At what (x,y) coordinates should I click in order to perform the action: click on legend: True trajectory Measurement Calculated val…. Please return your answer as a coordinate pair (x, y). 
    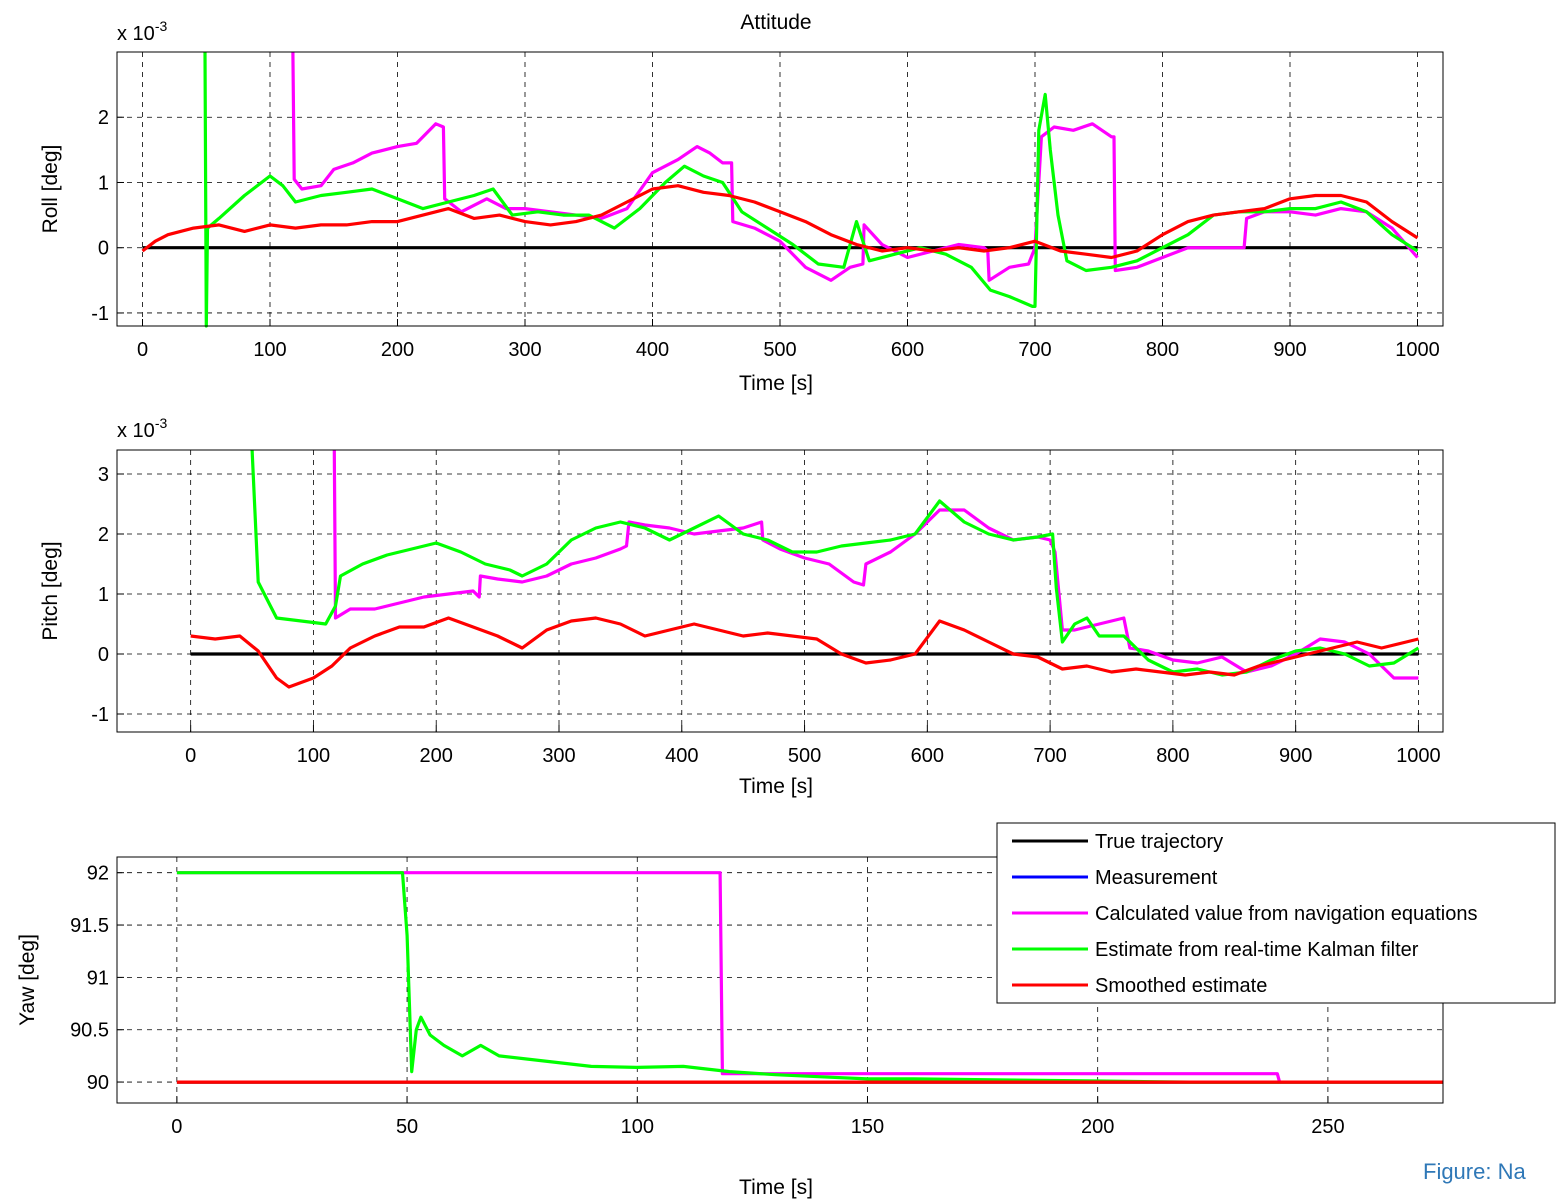
    Looking at the image, I should click on (1276, 913).